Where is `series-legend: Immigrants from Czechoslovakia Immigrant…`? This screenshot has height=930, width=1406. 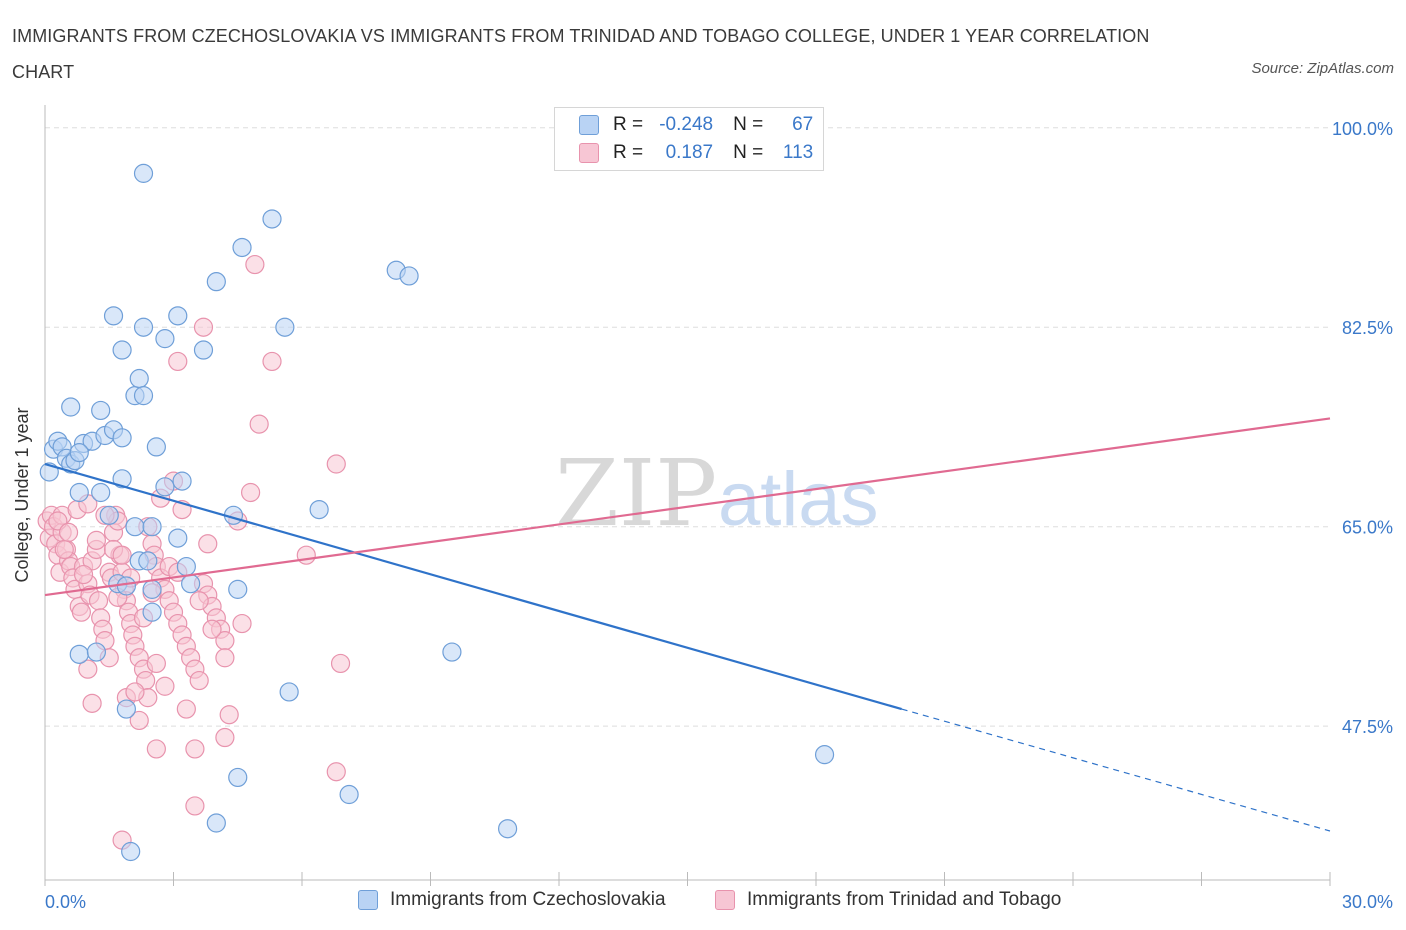
series-legend: Immigrants from Czechoslovakia Immigrant… is located at coordinates (703, 902).